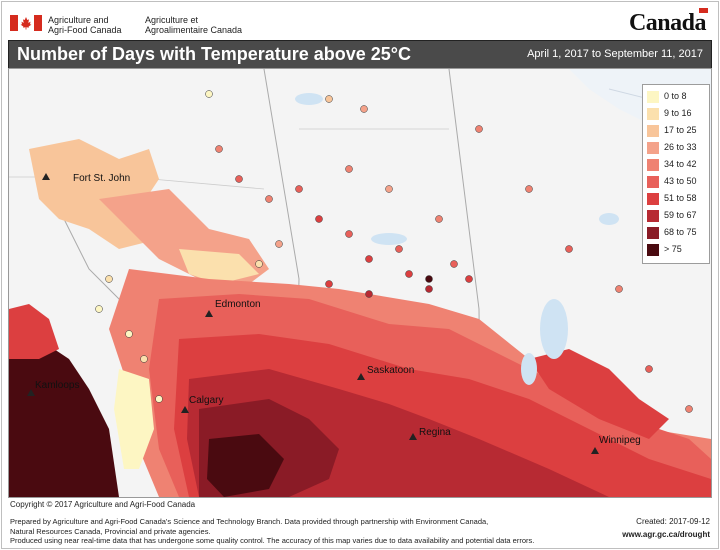 The height and width of the screenshot is (550, 720). Describe the element at coordinates (554, 329) in the screenshot. I see `lake-winnipeg` at that location.